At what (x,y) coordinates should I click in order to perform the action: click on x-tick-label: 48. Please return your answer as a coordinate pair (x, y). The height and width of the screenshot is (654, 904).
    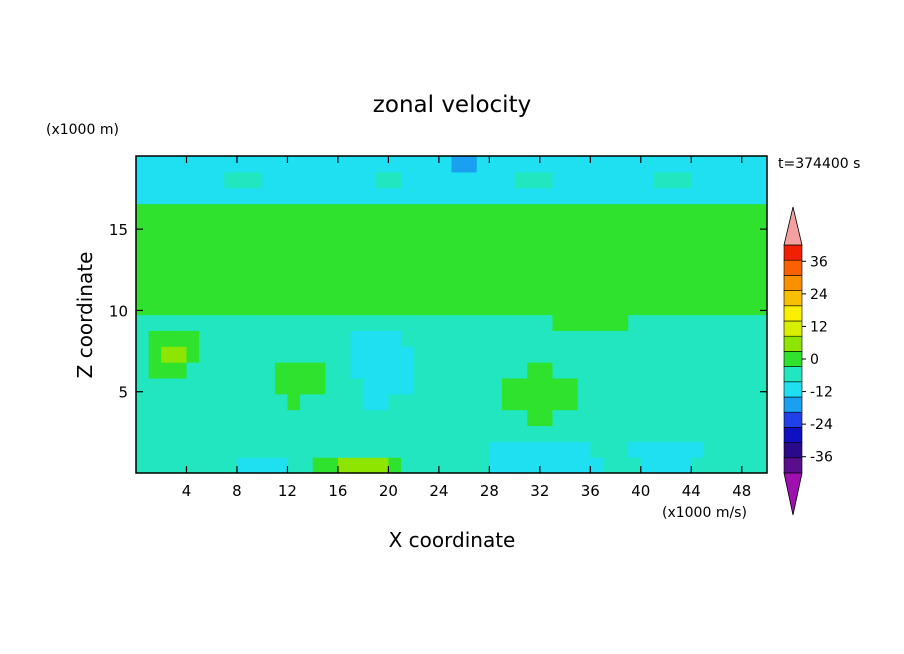
    Looking at the image, I should click on (741, 491).